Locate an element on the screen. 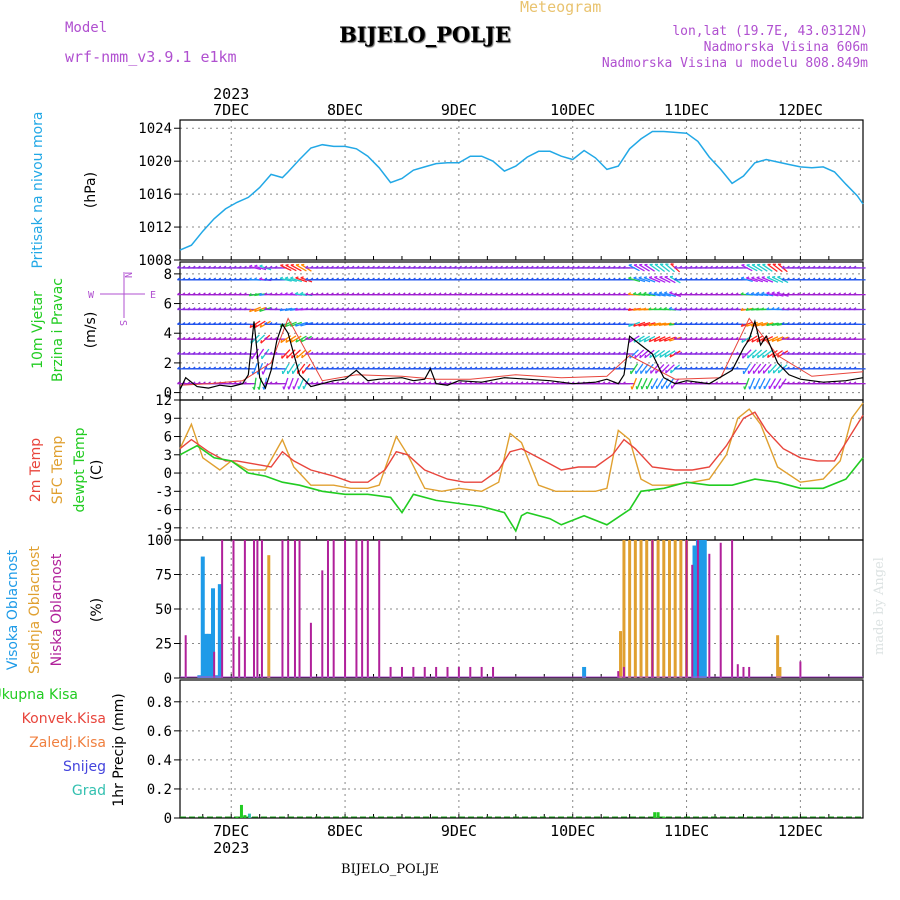 Image resolution: width=900 pixels, height=900 pixels. precip-bar is located at coordinates (655, 815).